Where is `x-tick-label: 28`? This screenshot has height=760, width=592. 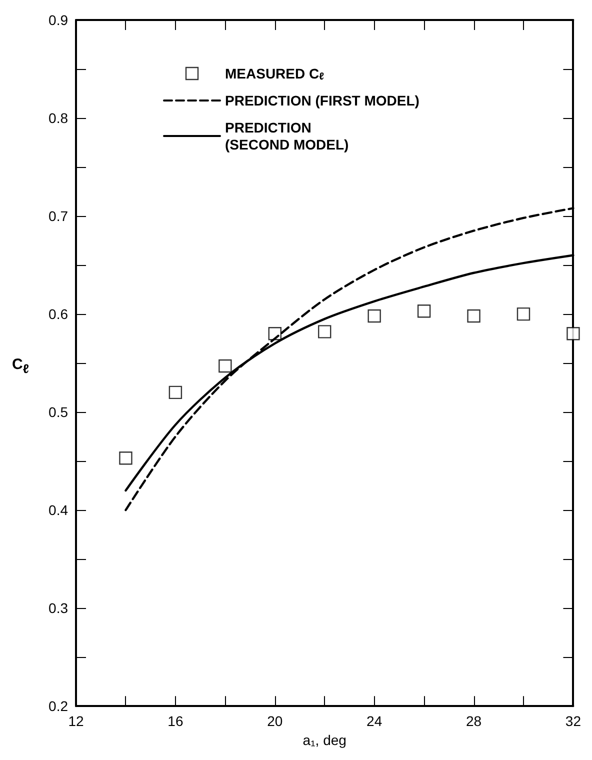 x-tick-label: 28 is located at coordinates (474, 721).